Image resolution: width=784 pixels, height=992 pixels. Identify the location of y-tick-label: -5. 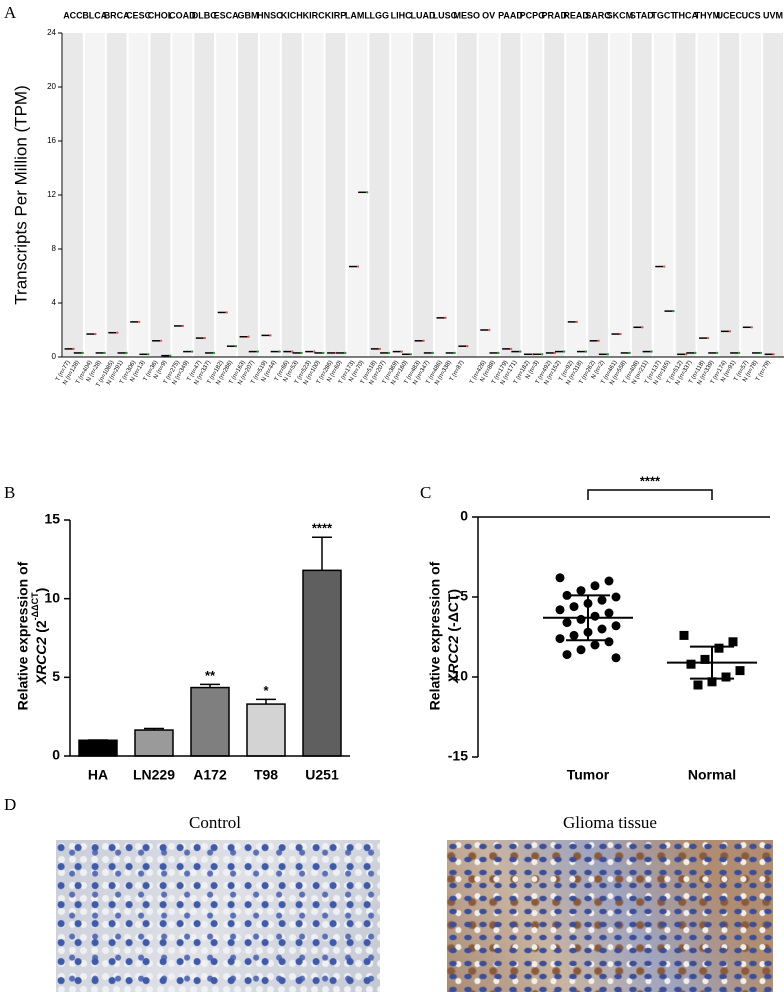
(462, 596).